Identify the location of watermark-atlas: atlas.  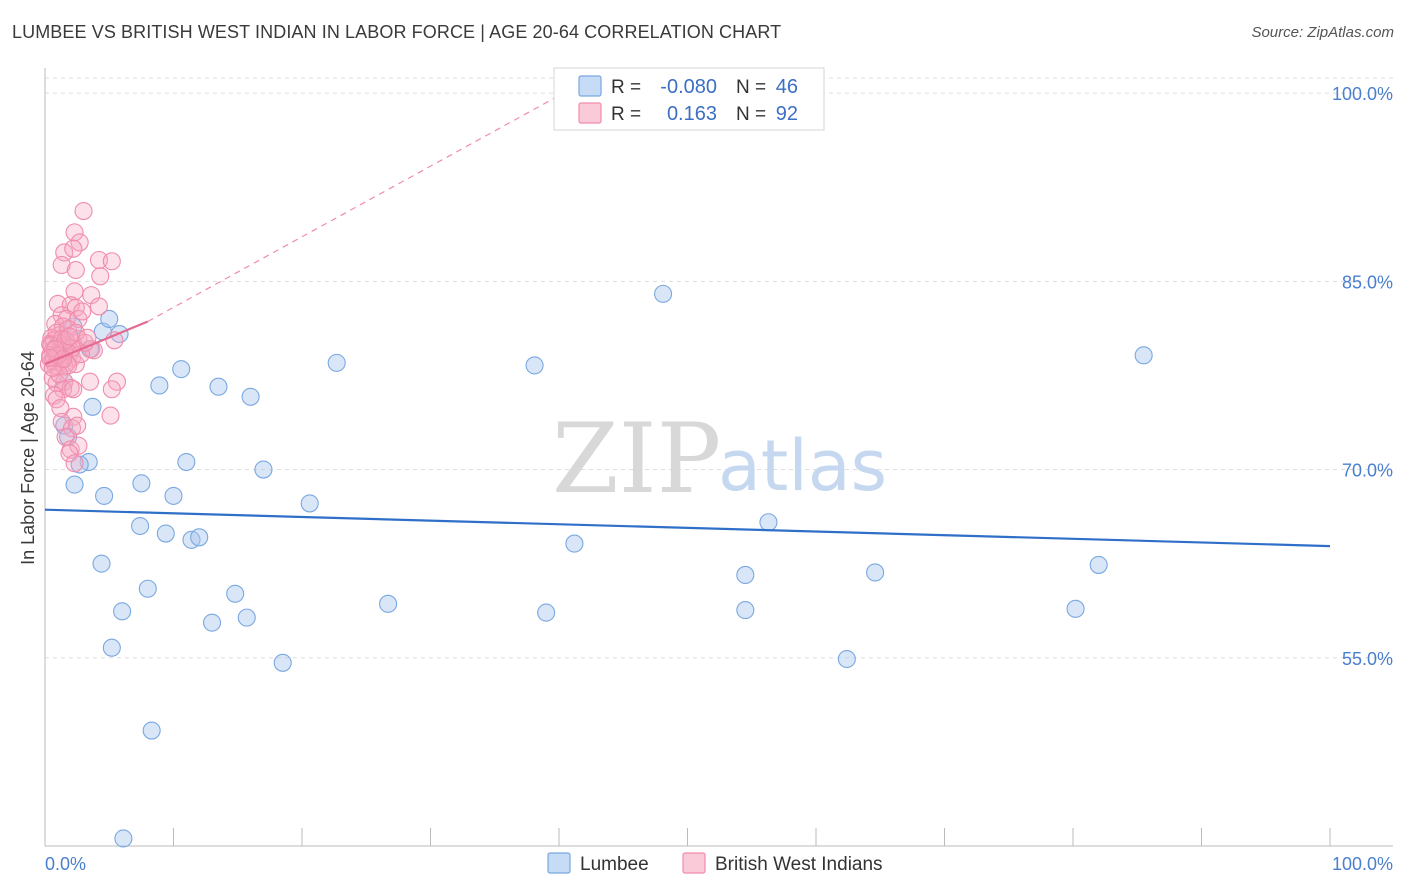
(802, 466).